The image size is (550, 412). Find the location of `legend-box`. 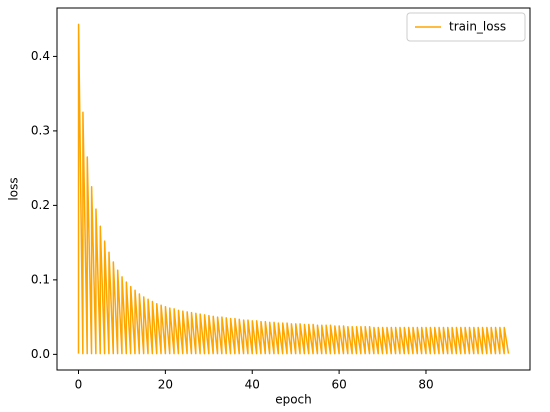

legend-box is located at coordinates (466, 27).